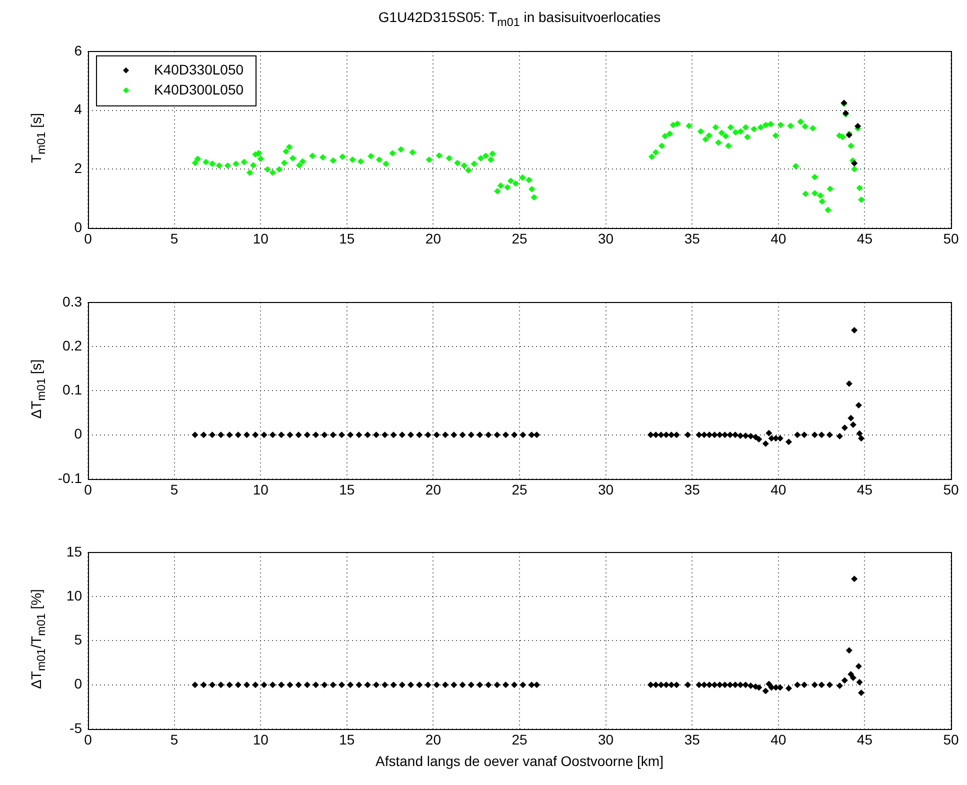  I want to click on x-axis-title: Afstand langs de oever vanaf Oostvoorne [km], so click(519, 761).